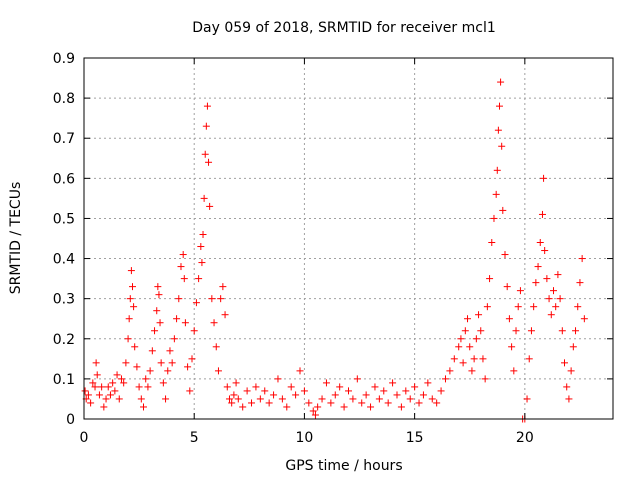  What do you see at coordinates (415, 438) in the screenshot?
I see `x-tick-label: 15` at bounding box center [415, 438].